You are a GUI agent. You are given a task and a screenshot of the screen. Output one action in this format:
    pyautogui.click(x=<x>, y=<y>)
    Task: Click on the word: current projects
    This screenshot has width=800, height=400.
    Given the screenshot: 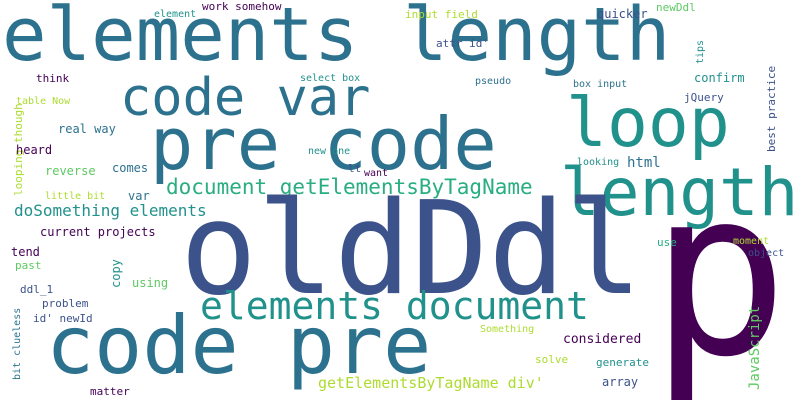 What is the action you would take?
    pyautogui.click(x=98, y=232)
    